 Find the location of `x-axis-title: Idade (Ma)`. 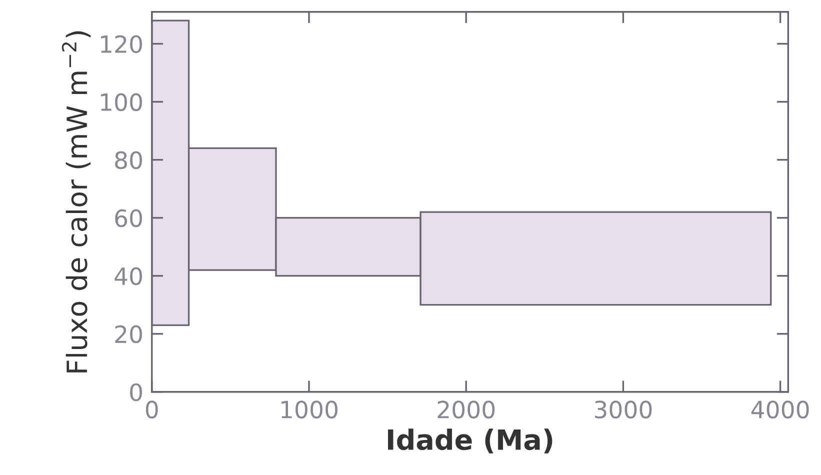

x-axis-title: Idade (Ma) is located at coordinates (470, 441).